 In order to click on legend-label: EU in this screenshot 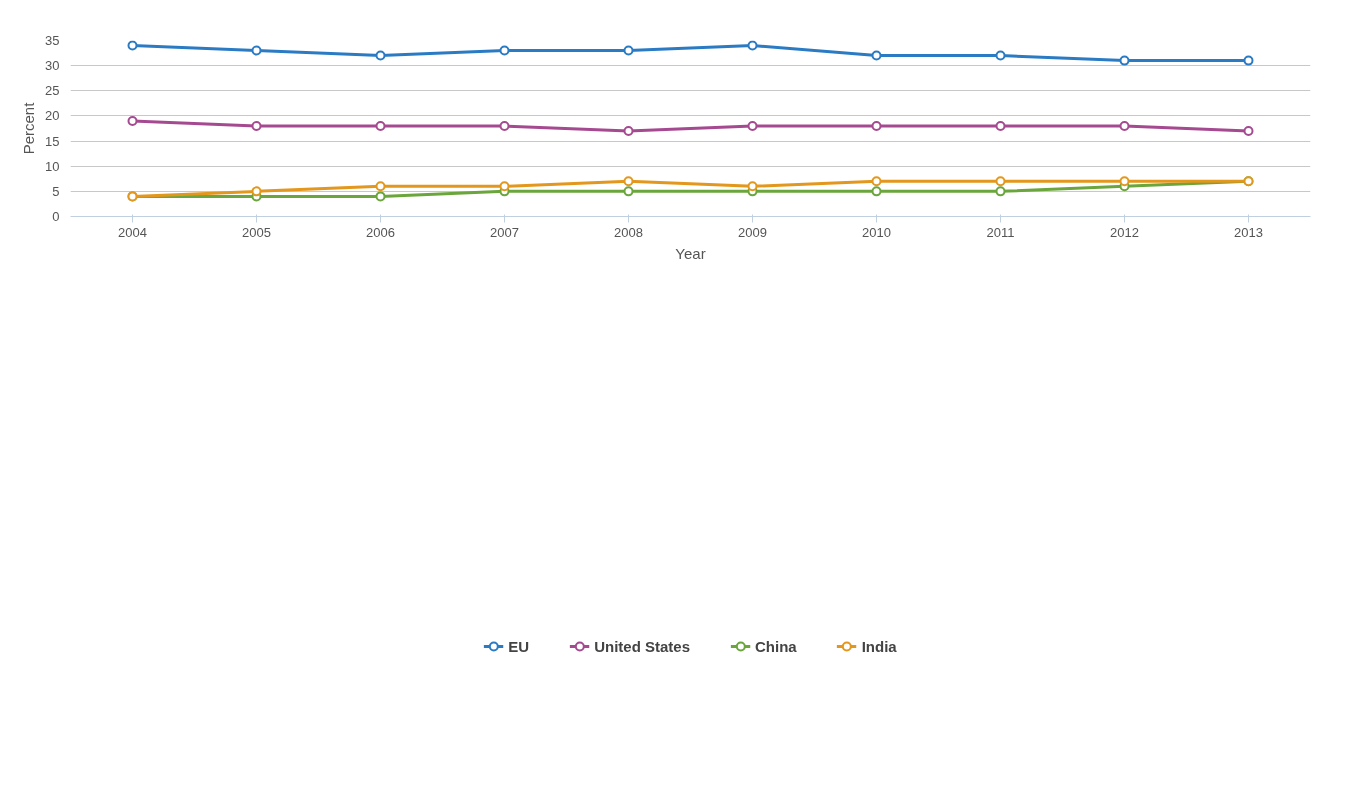, I will do `click(519, 646)`.